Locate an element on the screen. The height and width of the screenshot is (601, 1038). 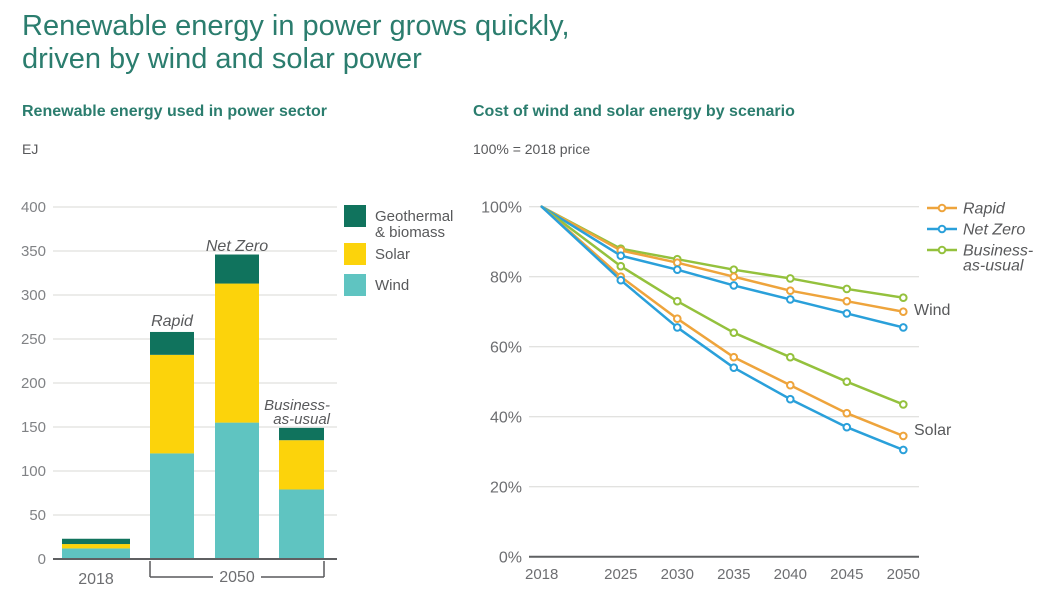
x-tick-label: 2035 is located at coordinates (733, 574).